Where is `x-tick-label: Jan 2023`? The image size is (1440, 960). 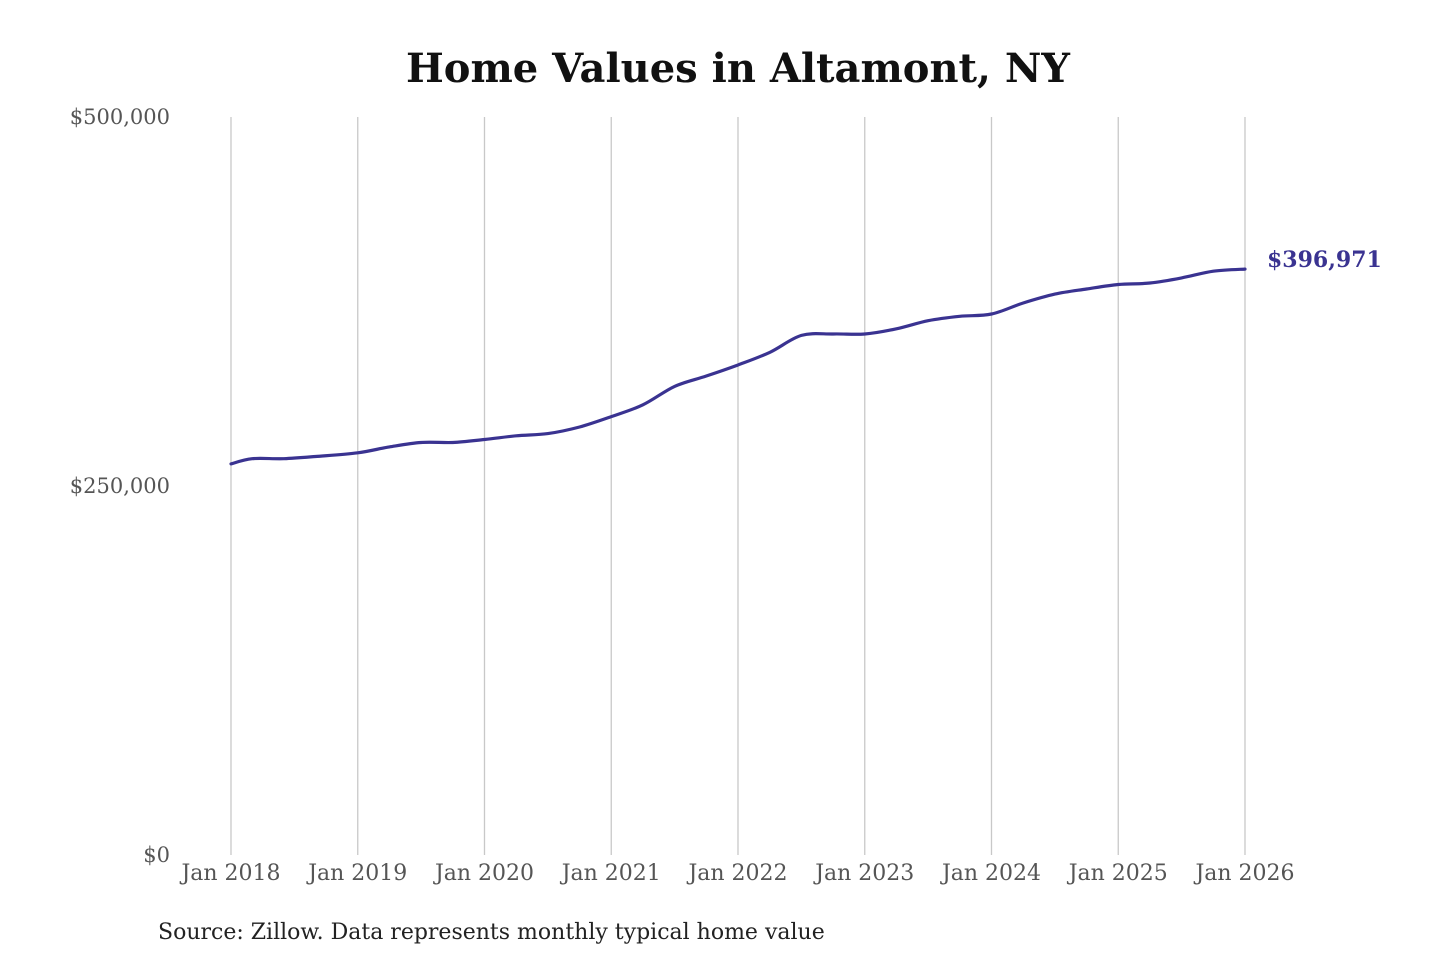 x-tick-label: Jan 2023 is located at coordinates (863, 873).